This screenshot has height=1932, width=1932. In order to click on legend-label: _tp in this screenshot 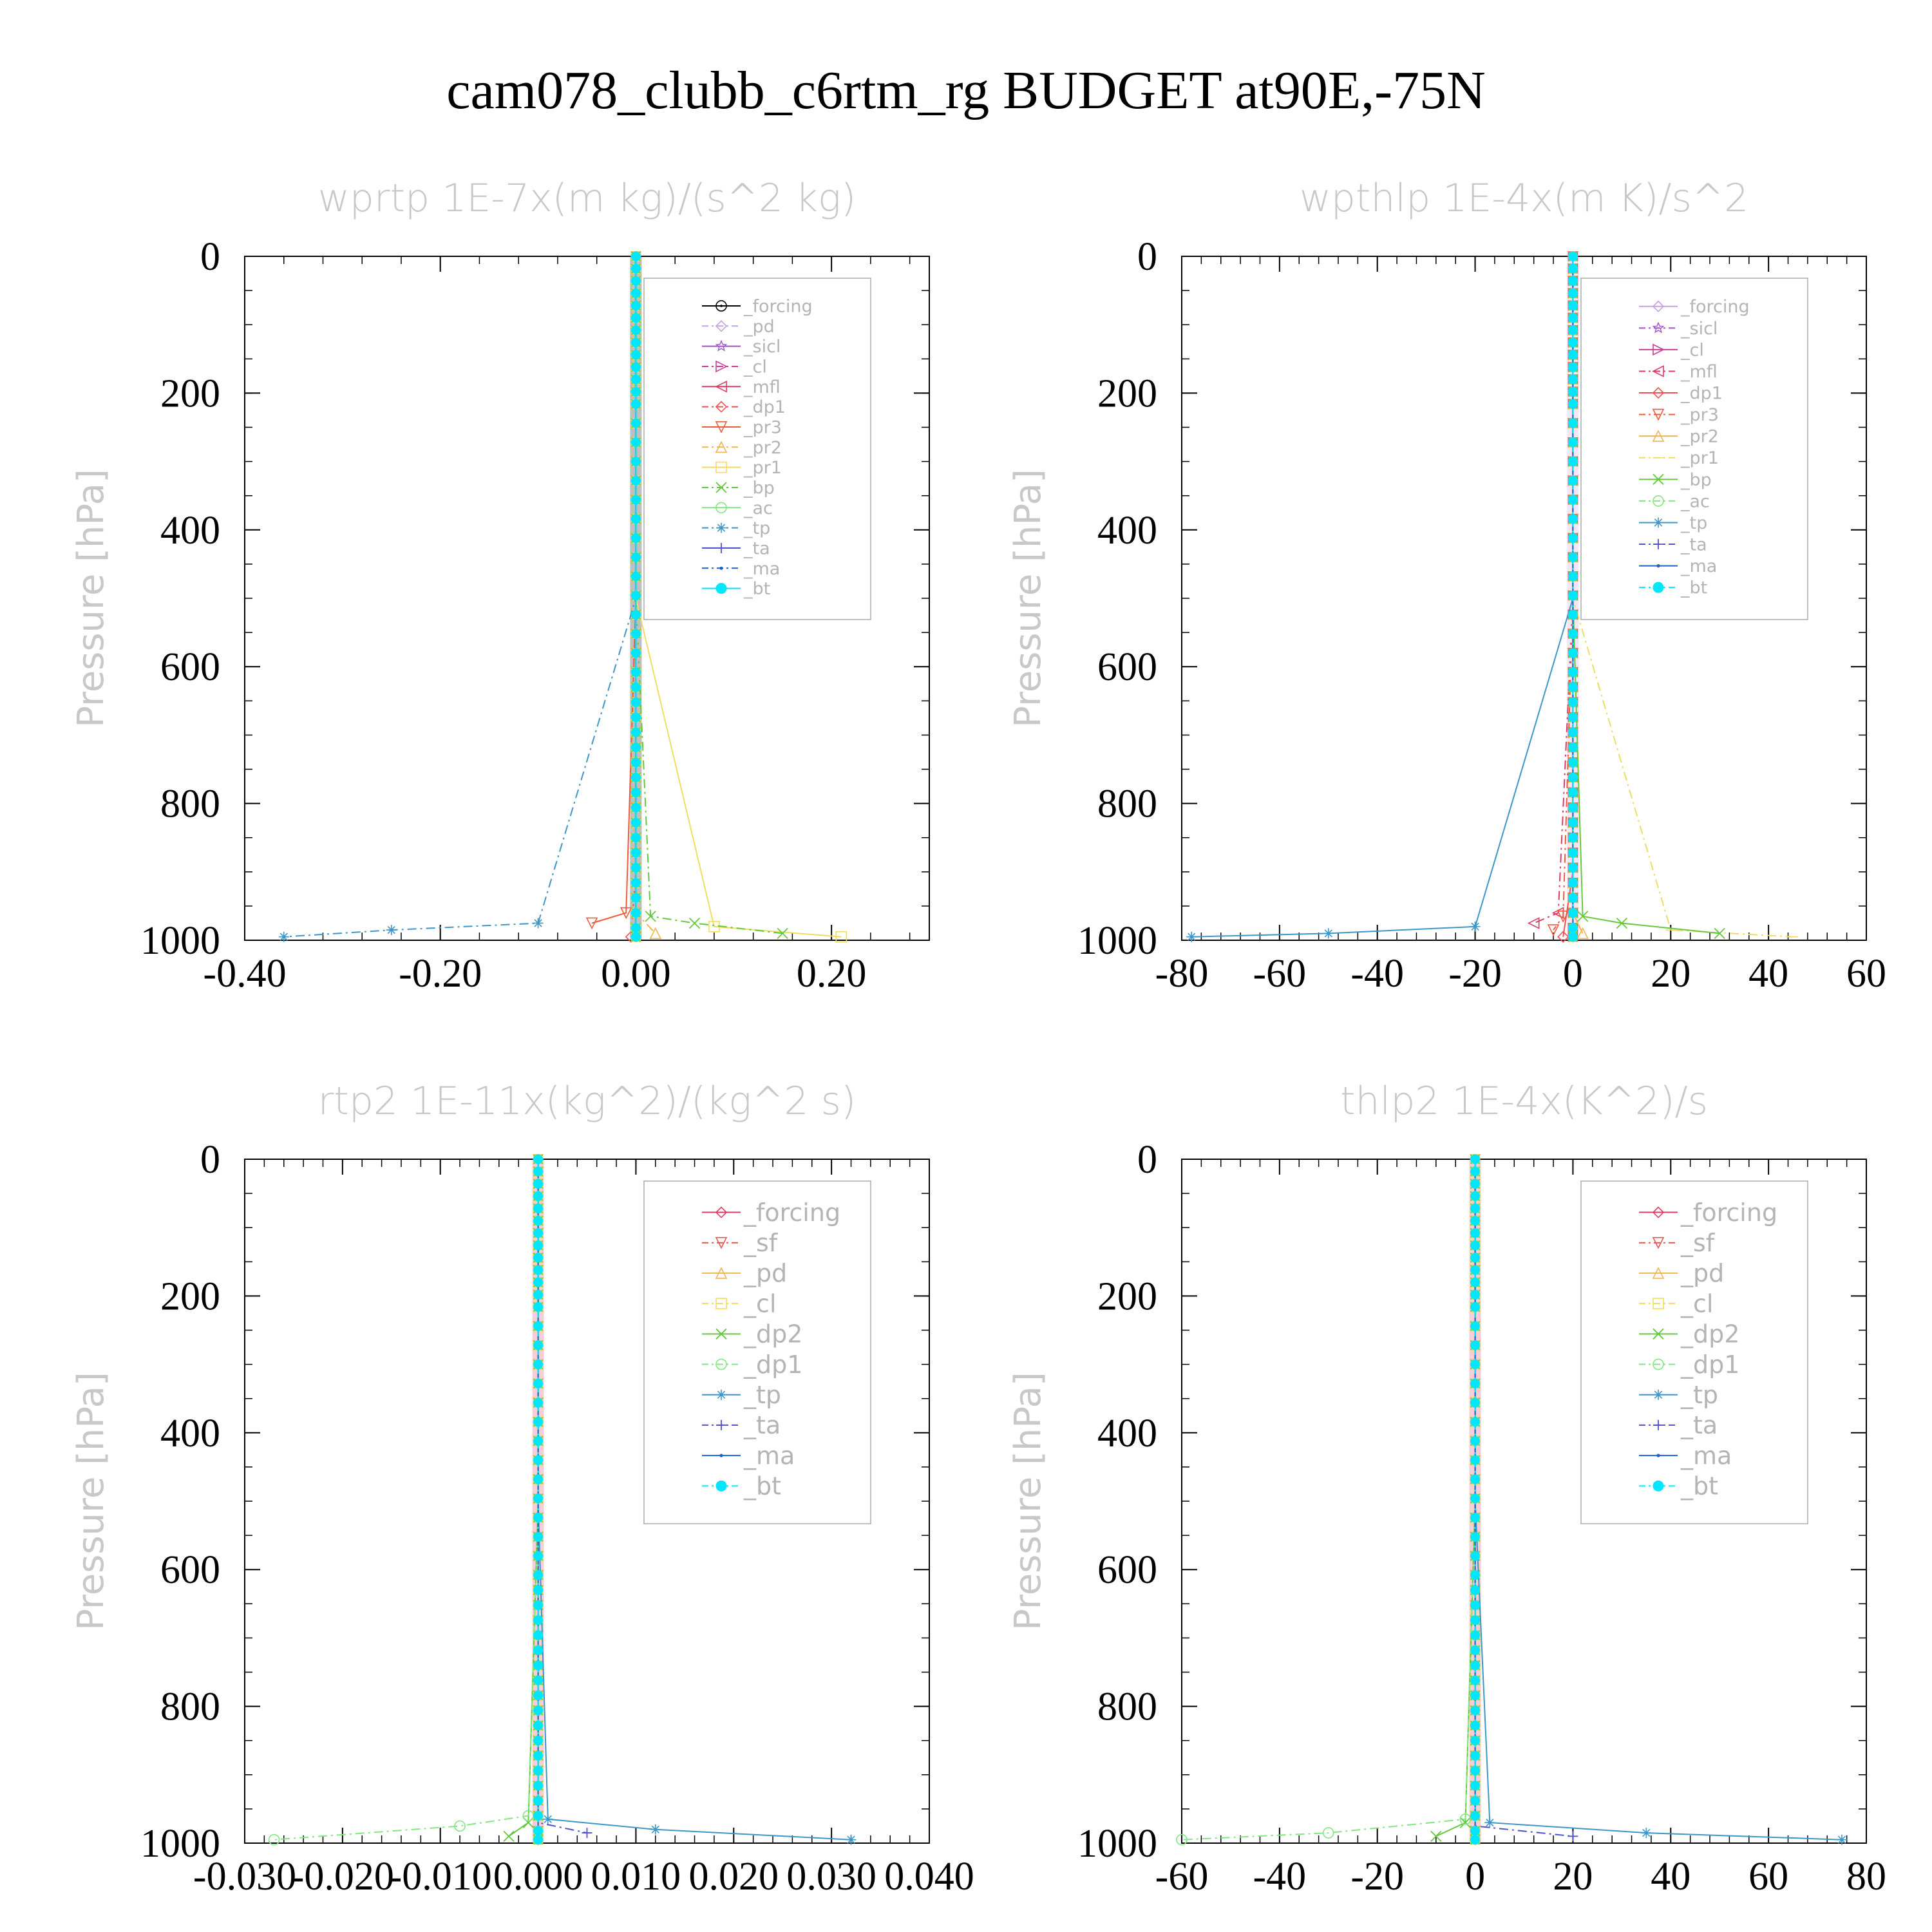, I will do `click(1699, 1395)`.